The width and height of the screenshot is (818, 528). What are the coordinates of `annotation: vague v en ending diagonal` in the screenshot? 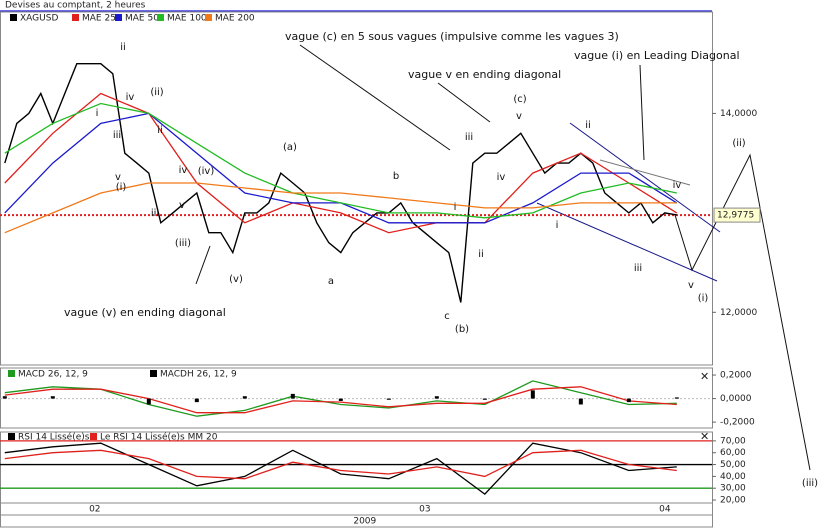 It's located at (484, 74).